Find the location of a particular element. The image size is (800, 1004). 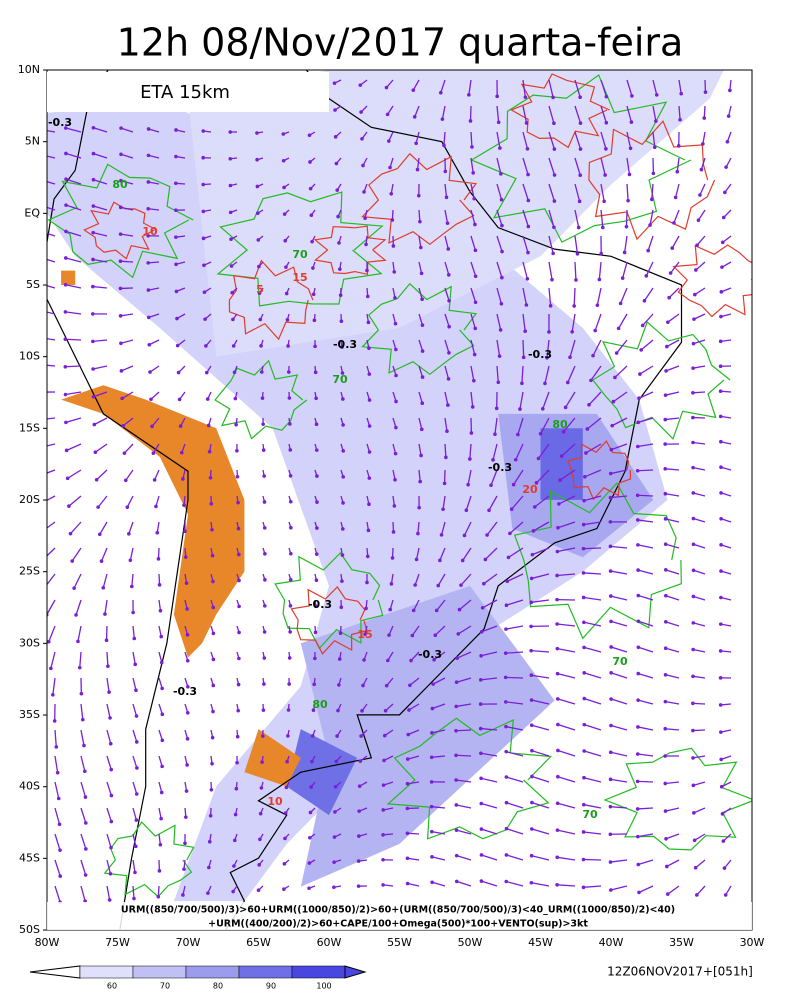

lat-label: 10S is located at coordinates (29, 356).